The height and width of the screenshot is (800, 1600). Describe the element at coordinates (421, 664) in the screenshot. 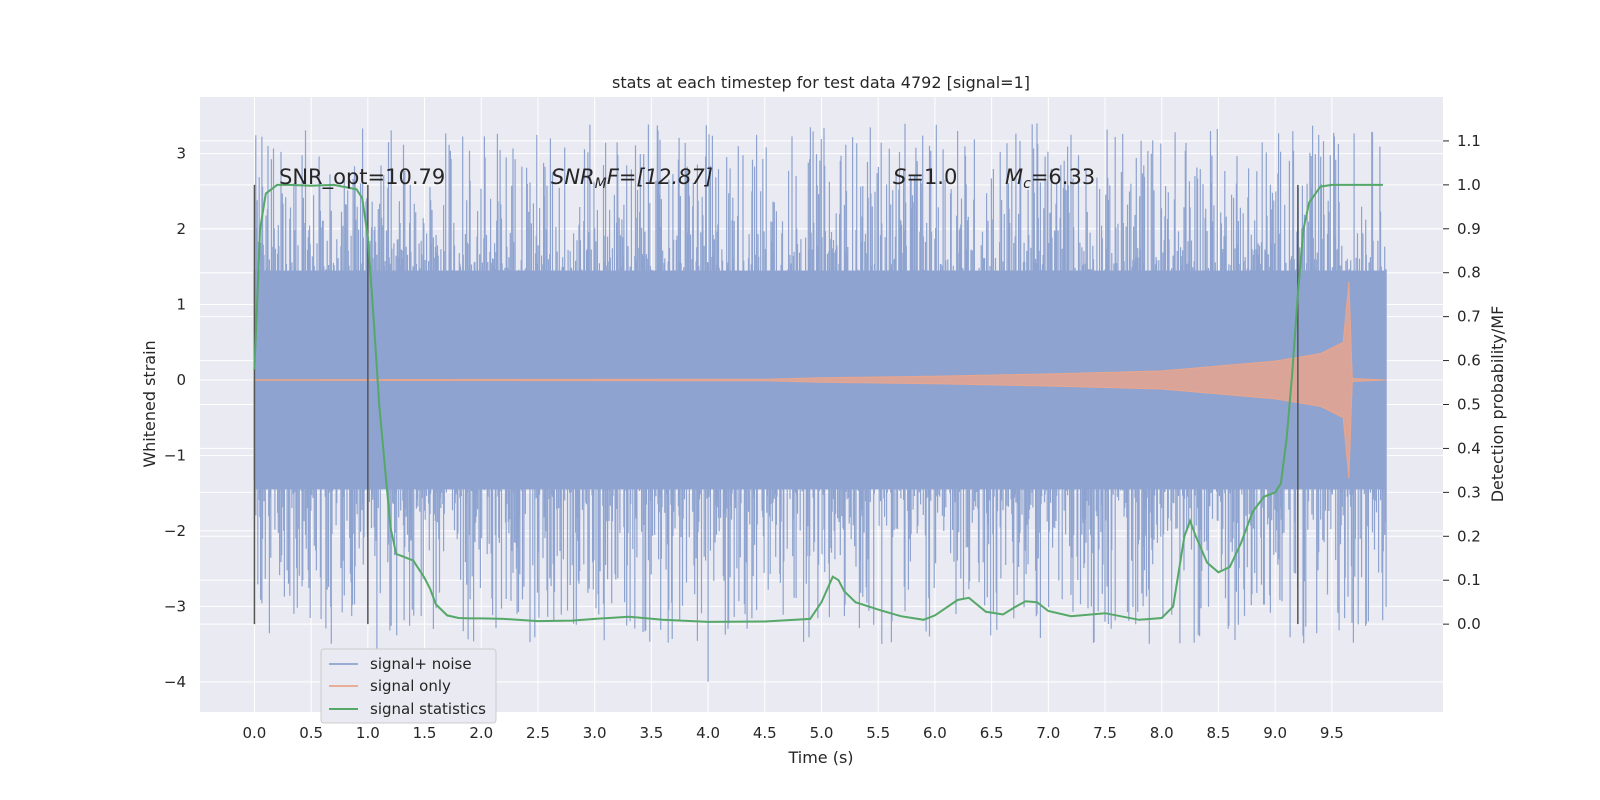

I see `legend-label-noise: signal+ noise` at that location.